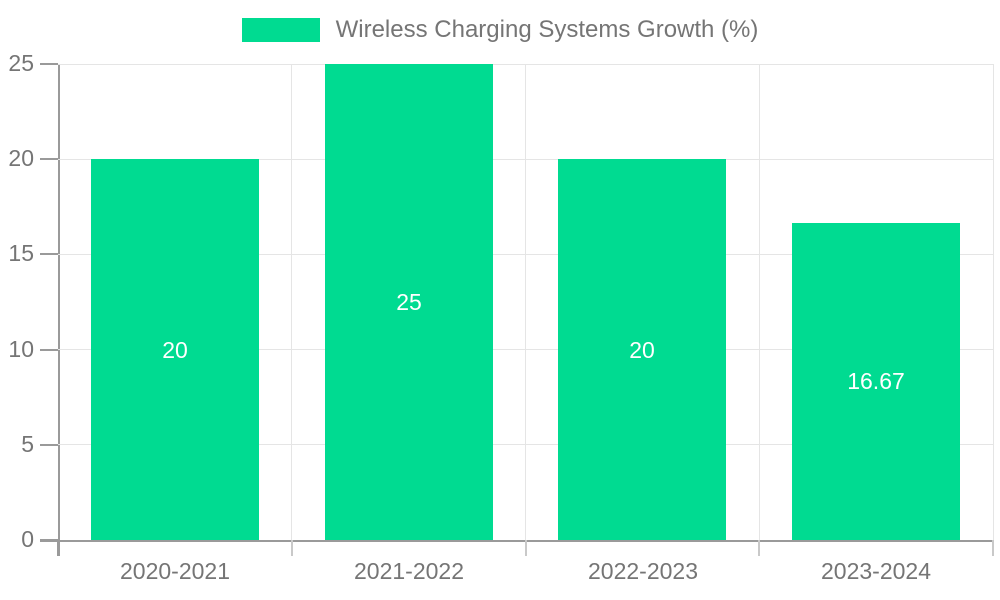  What do you see at coordinates (27, 443) in the screenshot?
I see `y-tick-label: 5` at bounding box center [27, 443].